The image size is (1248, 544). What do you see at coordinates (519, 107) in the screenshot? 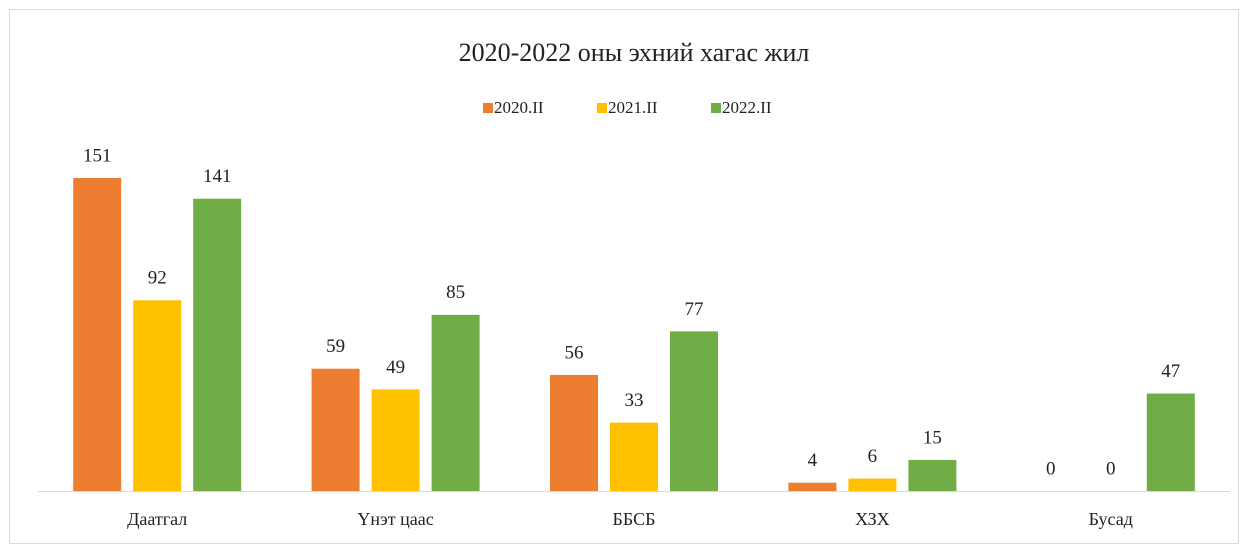
I see `legend-label: 2020.II` at bounding box center [519, 107].